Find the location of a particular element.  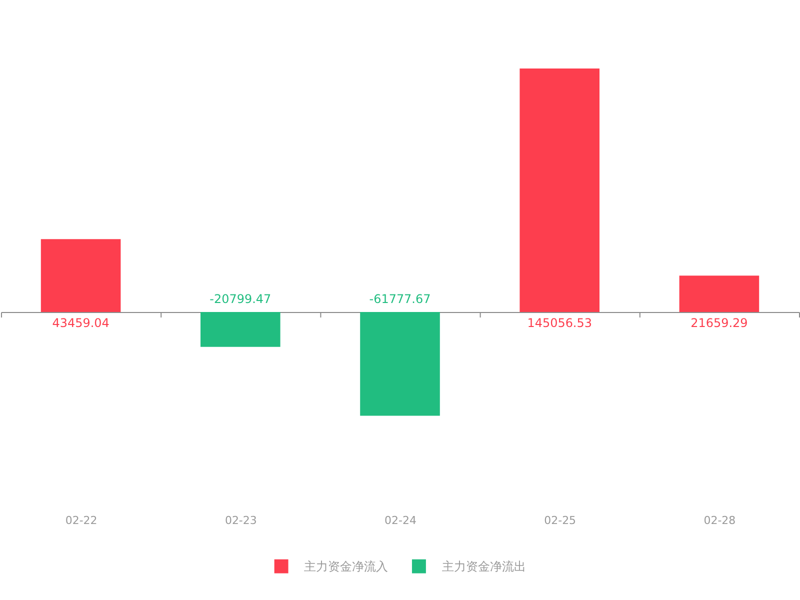

x-tick-label: 02-22 is located at coordinates (81, 520).